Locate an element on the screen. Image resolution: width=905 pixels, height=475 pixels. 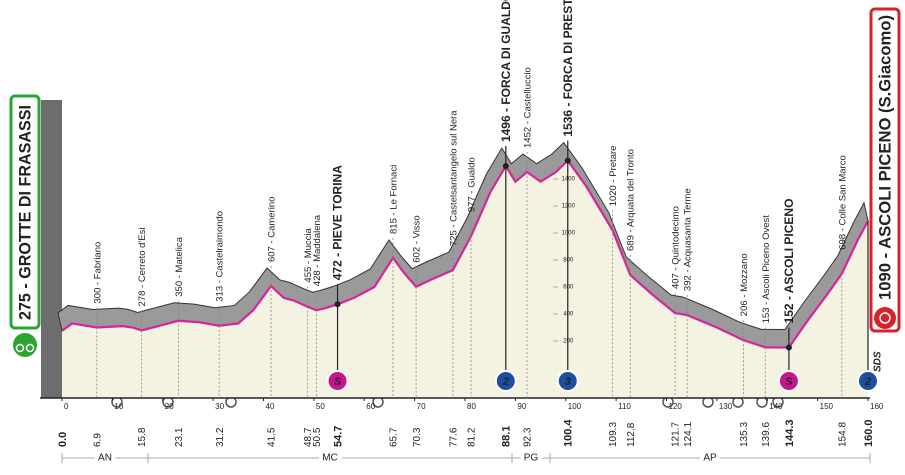
finish-icon is located at coordinates (885, 318).